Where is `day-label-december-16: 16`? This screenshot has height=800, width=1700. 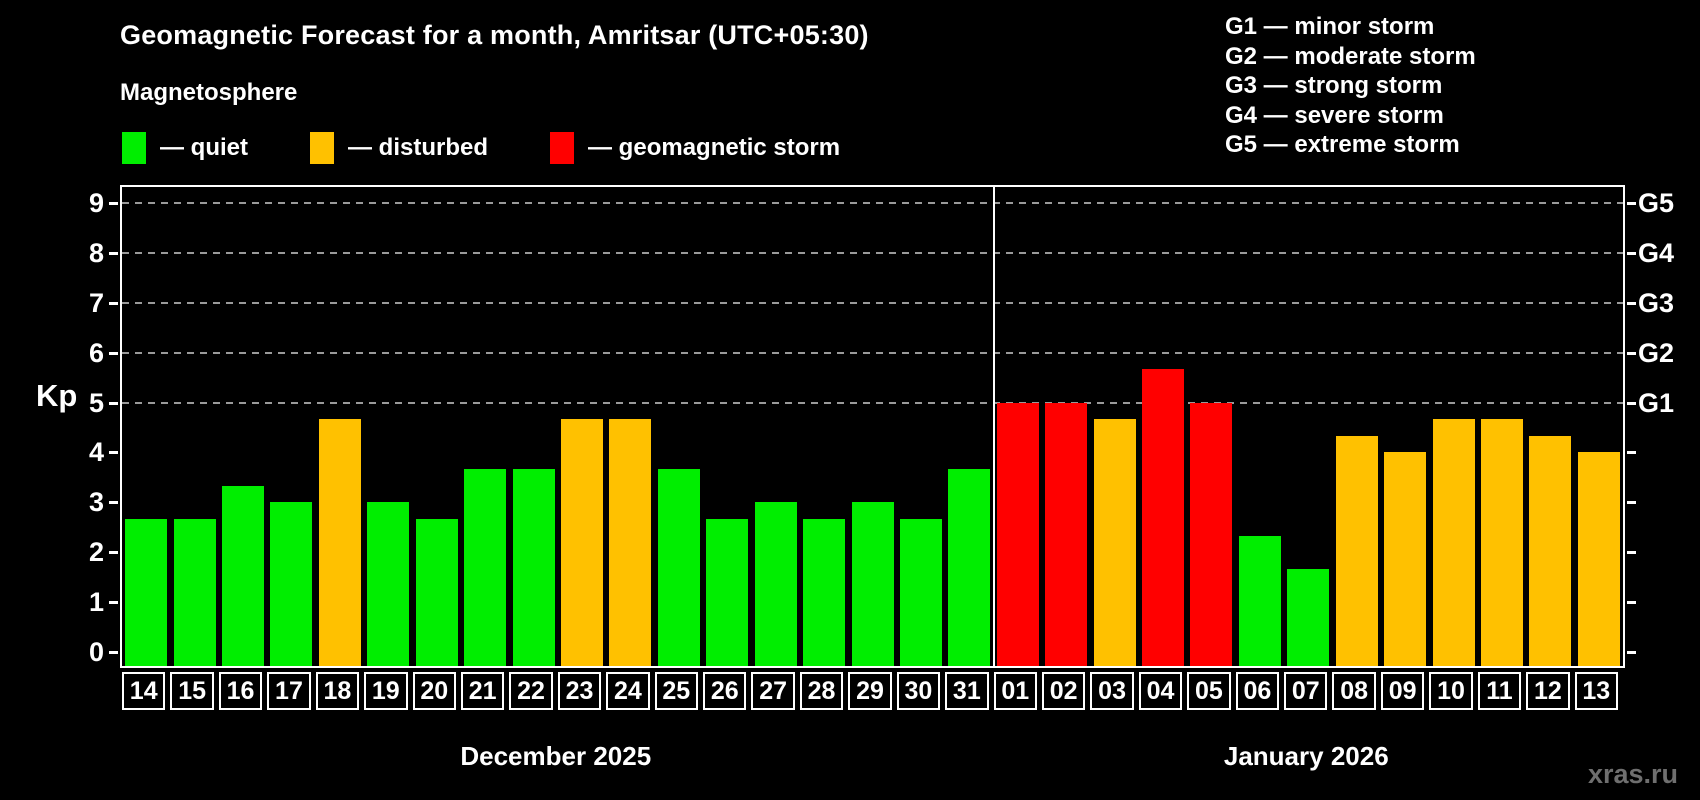 day-label-december-16: 16 is located at coordinates (240, 691).